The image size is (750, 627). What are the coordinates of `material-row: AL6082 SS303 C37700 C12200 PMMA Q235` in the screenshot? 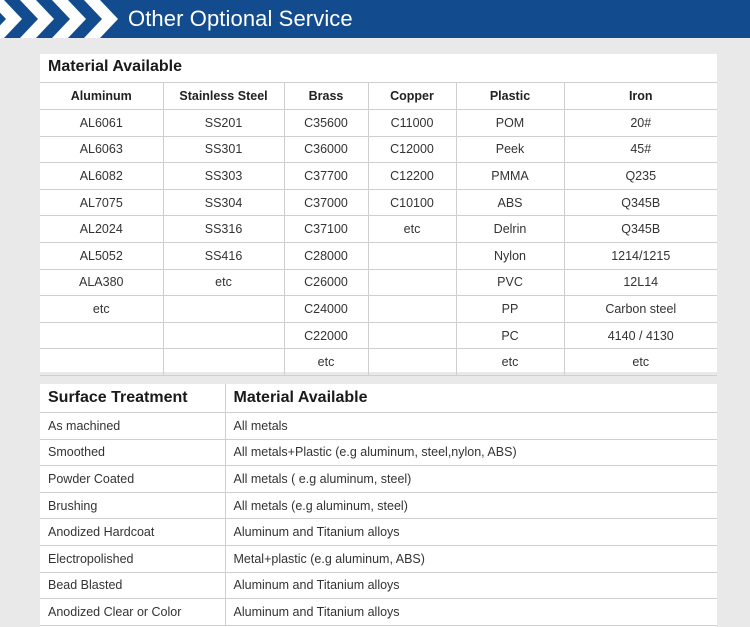 It's located at (378, 176).